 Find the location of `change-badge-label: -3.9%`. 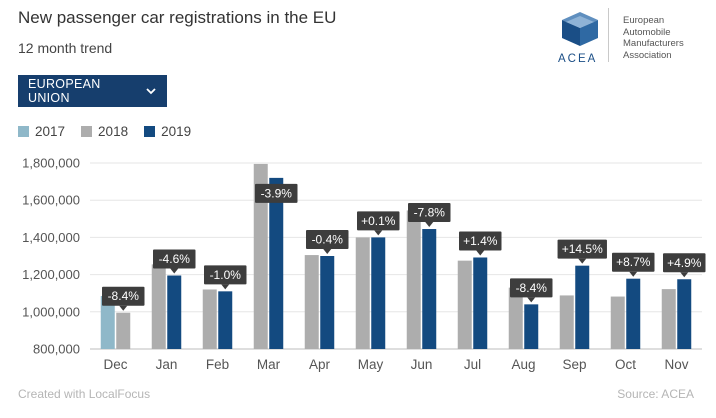

change-badge-label: -3.9% is located at coordinates (277, 193).